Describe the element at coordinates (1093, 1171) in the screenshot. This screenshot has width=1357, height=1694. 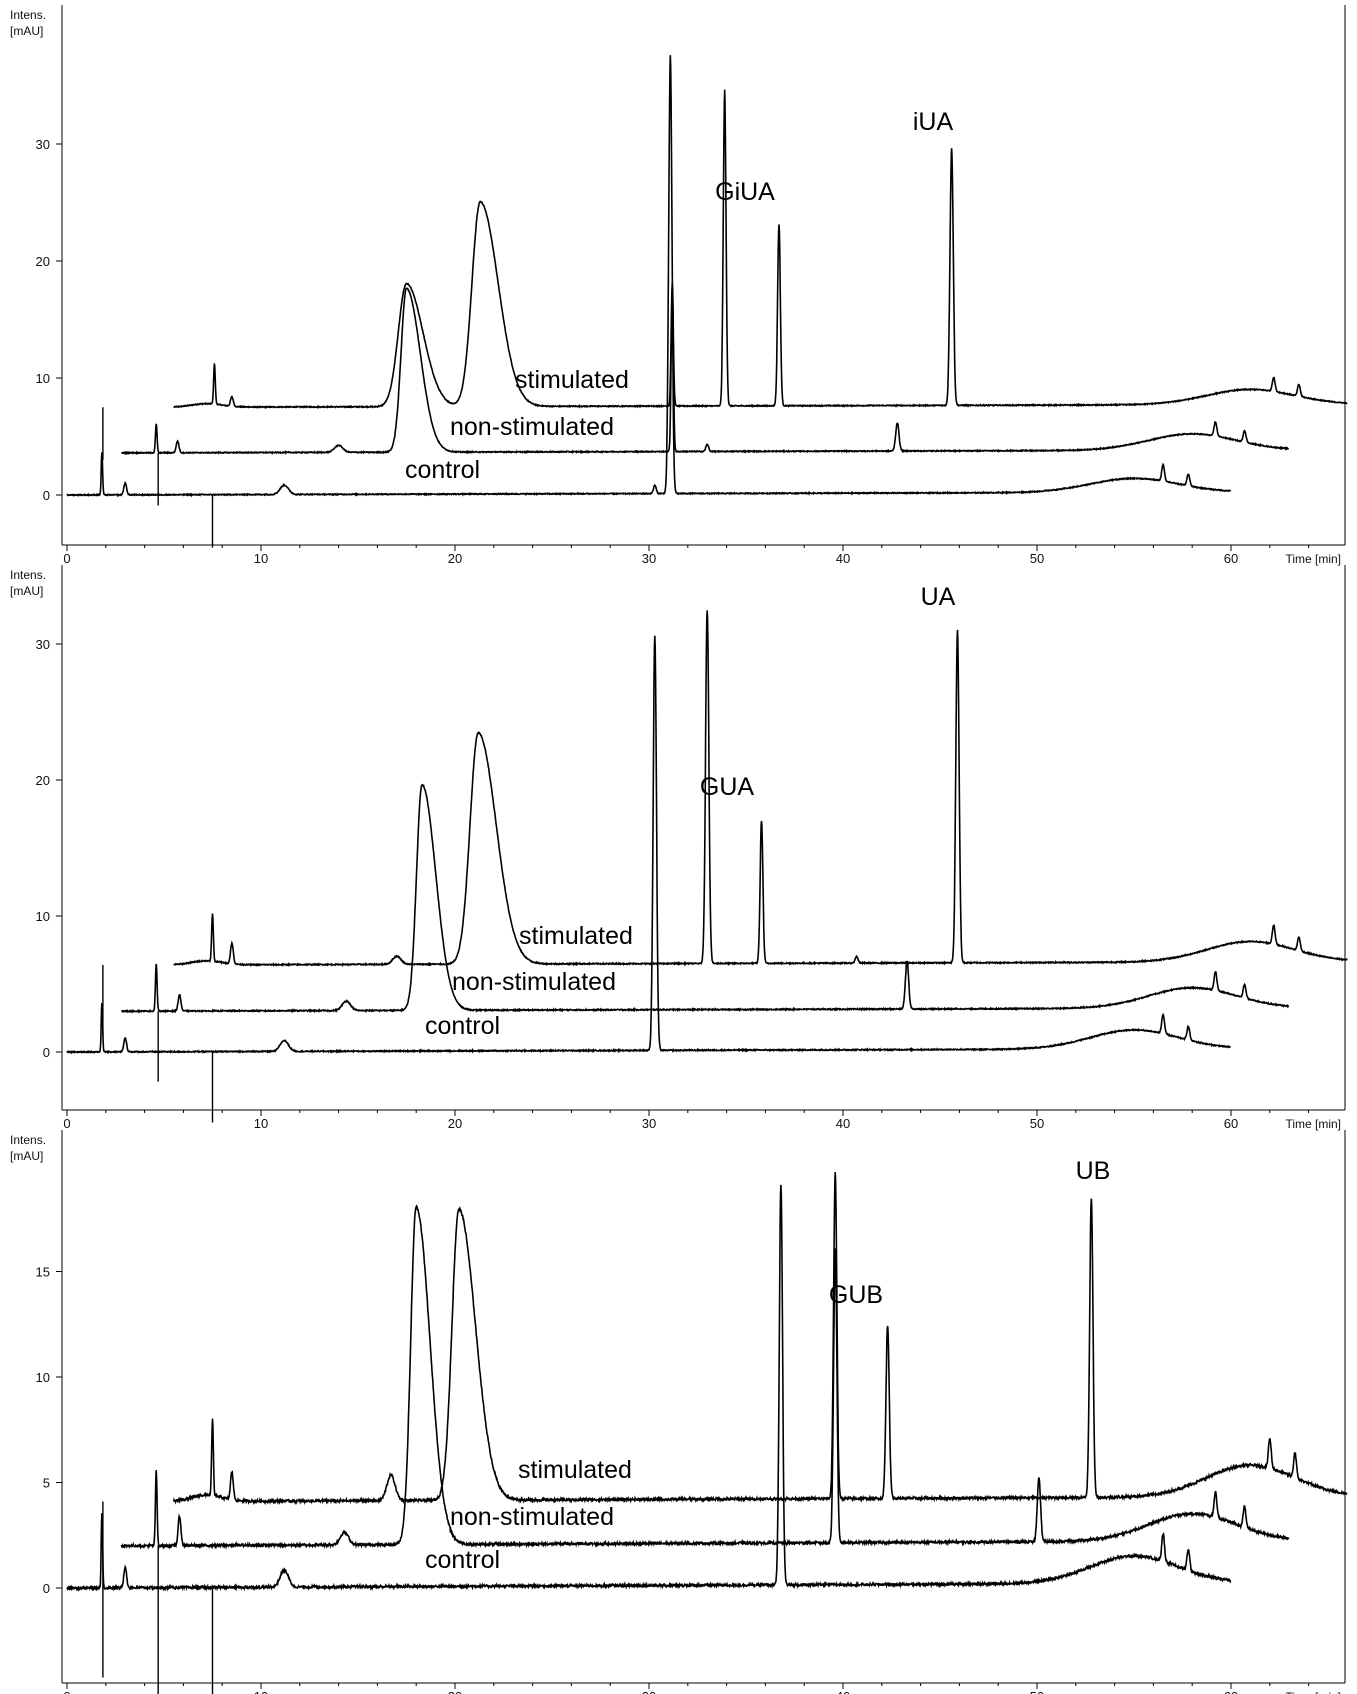
I see `peak-annotation: UB` at that location.